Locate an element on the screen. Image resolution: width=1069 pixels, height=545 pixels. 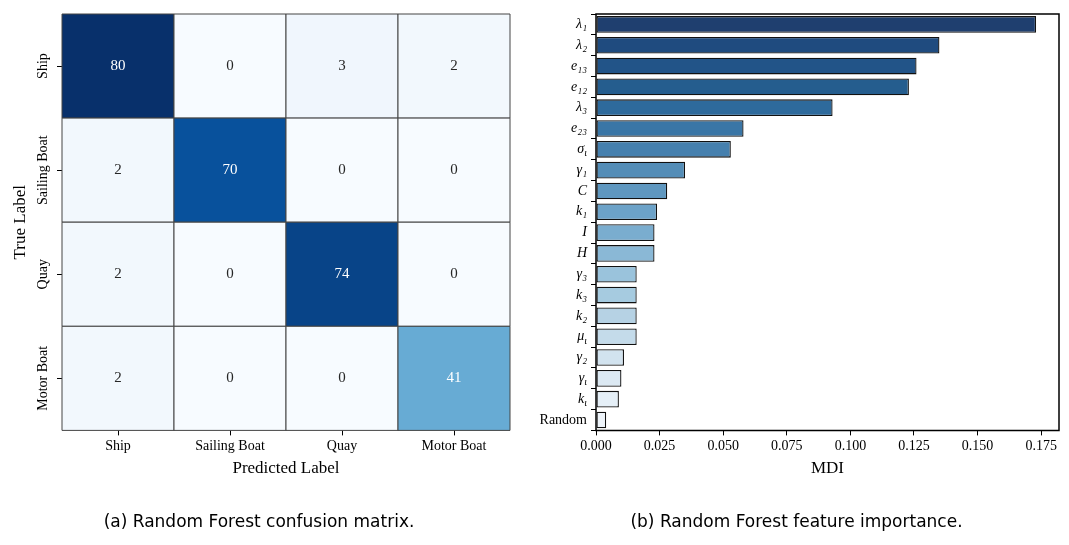
y-tick-label: λ₂ is located at coordinates (581, 44).